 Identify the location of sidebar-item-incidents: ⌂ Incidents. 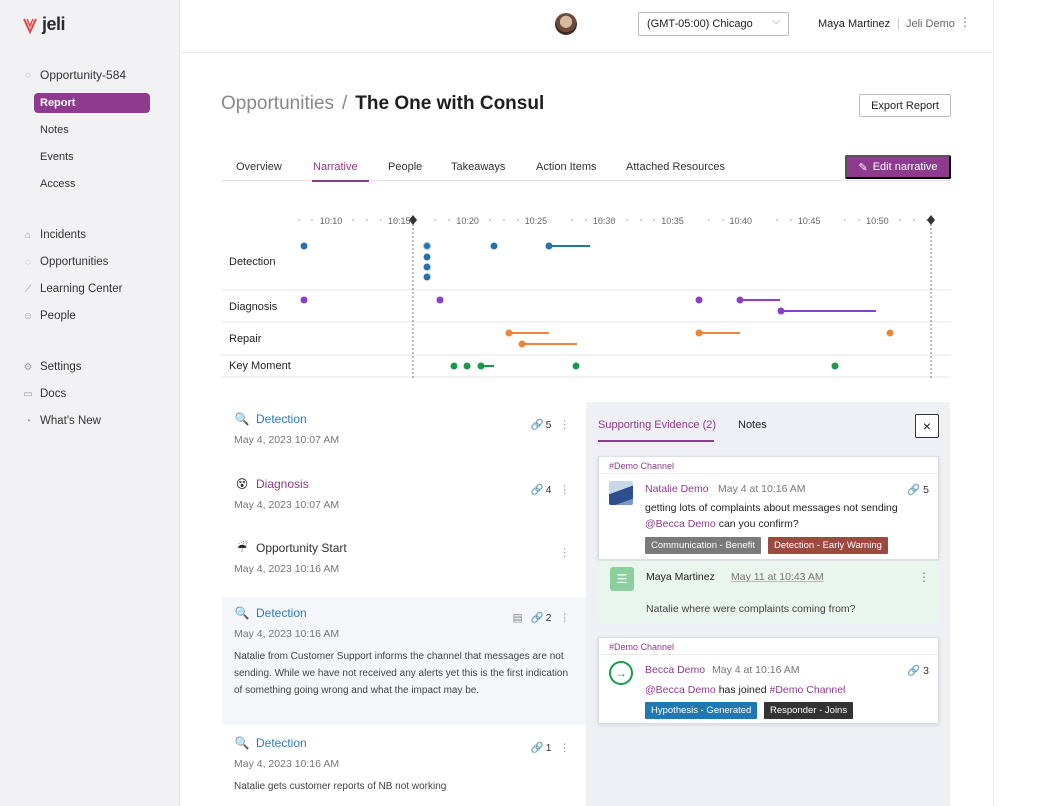
(54, 235).